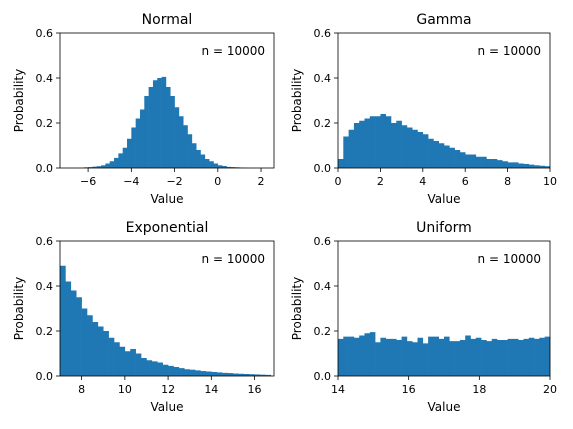 The height and width of the screenshot is (429, 573). What do you see at coordinates (509, 259) in the screenshot?
I see `sample-size-annotation: n = 10000` at bounding box center [509, 259].